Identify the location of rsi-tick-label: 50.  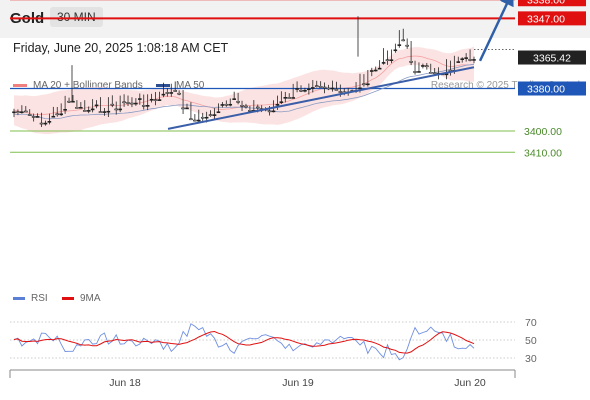
(531, 341).